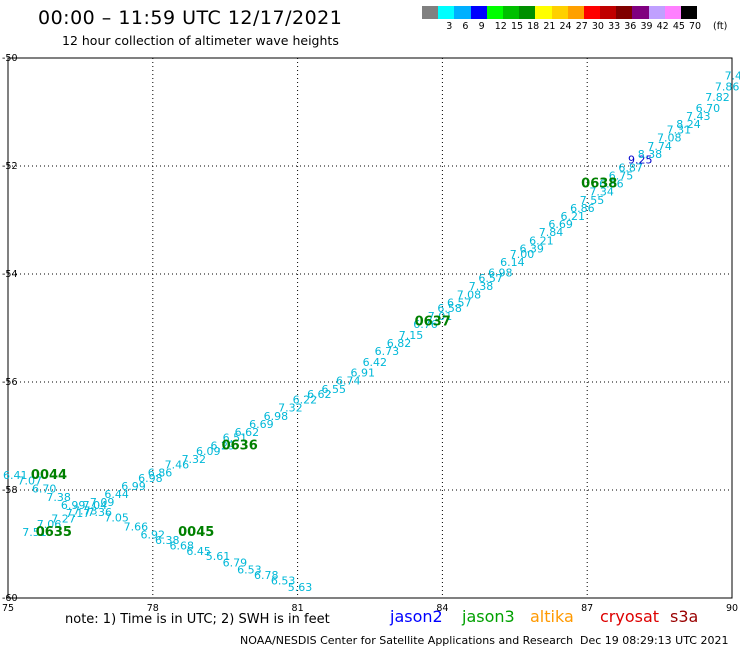  Describe the element at coordinates (727, 86) in the screenshot. I see `wave-height-label: 7.86` at that location.